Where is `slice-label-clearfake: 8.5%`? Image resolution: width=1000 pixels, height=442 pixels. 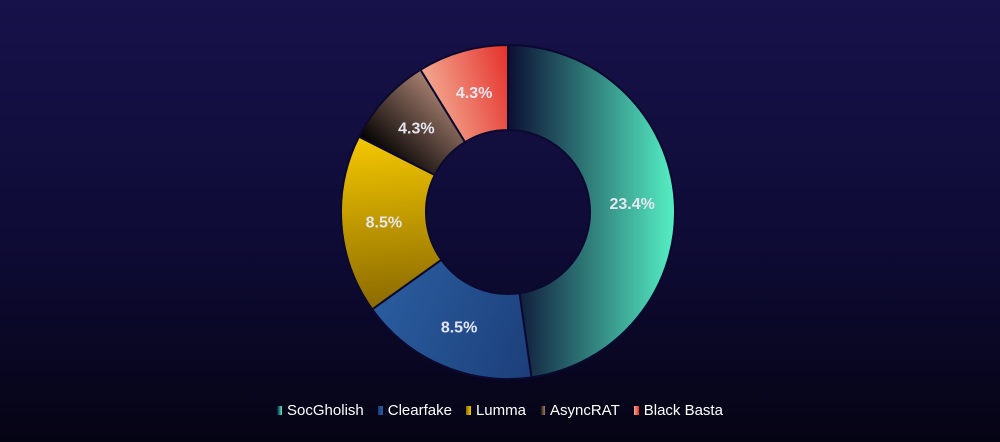 slice-label-clearfake: 8.5% is located at coordinates (459, 327).